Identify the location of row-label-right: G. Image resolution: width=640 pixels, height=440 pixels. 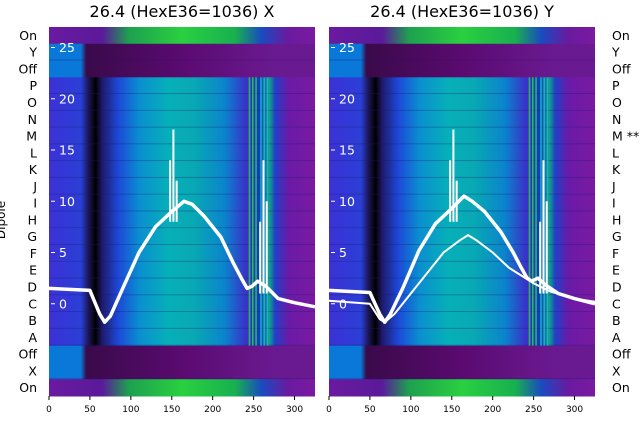
(617, 236).